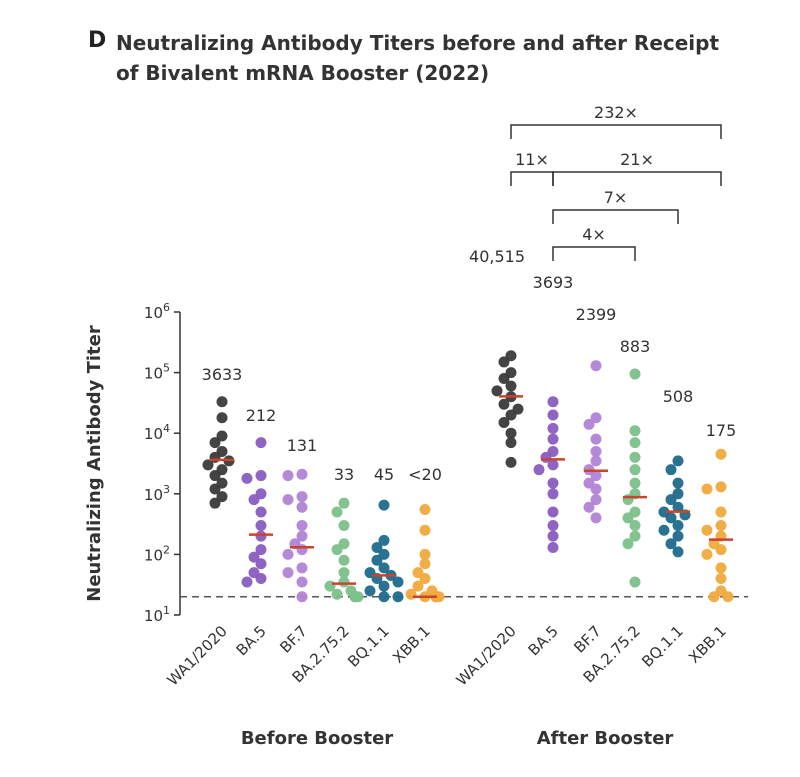 This screenshot has width=800, height=777. Describe the element at coordinates (157, 493) in the screenshot. I see `y-tick-label: 10³` at that location.